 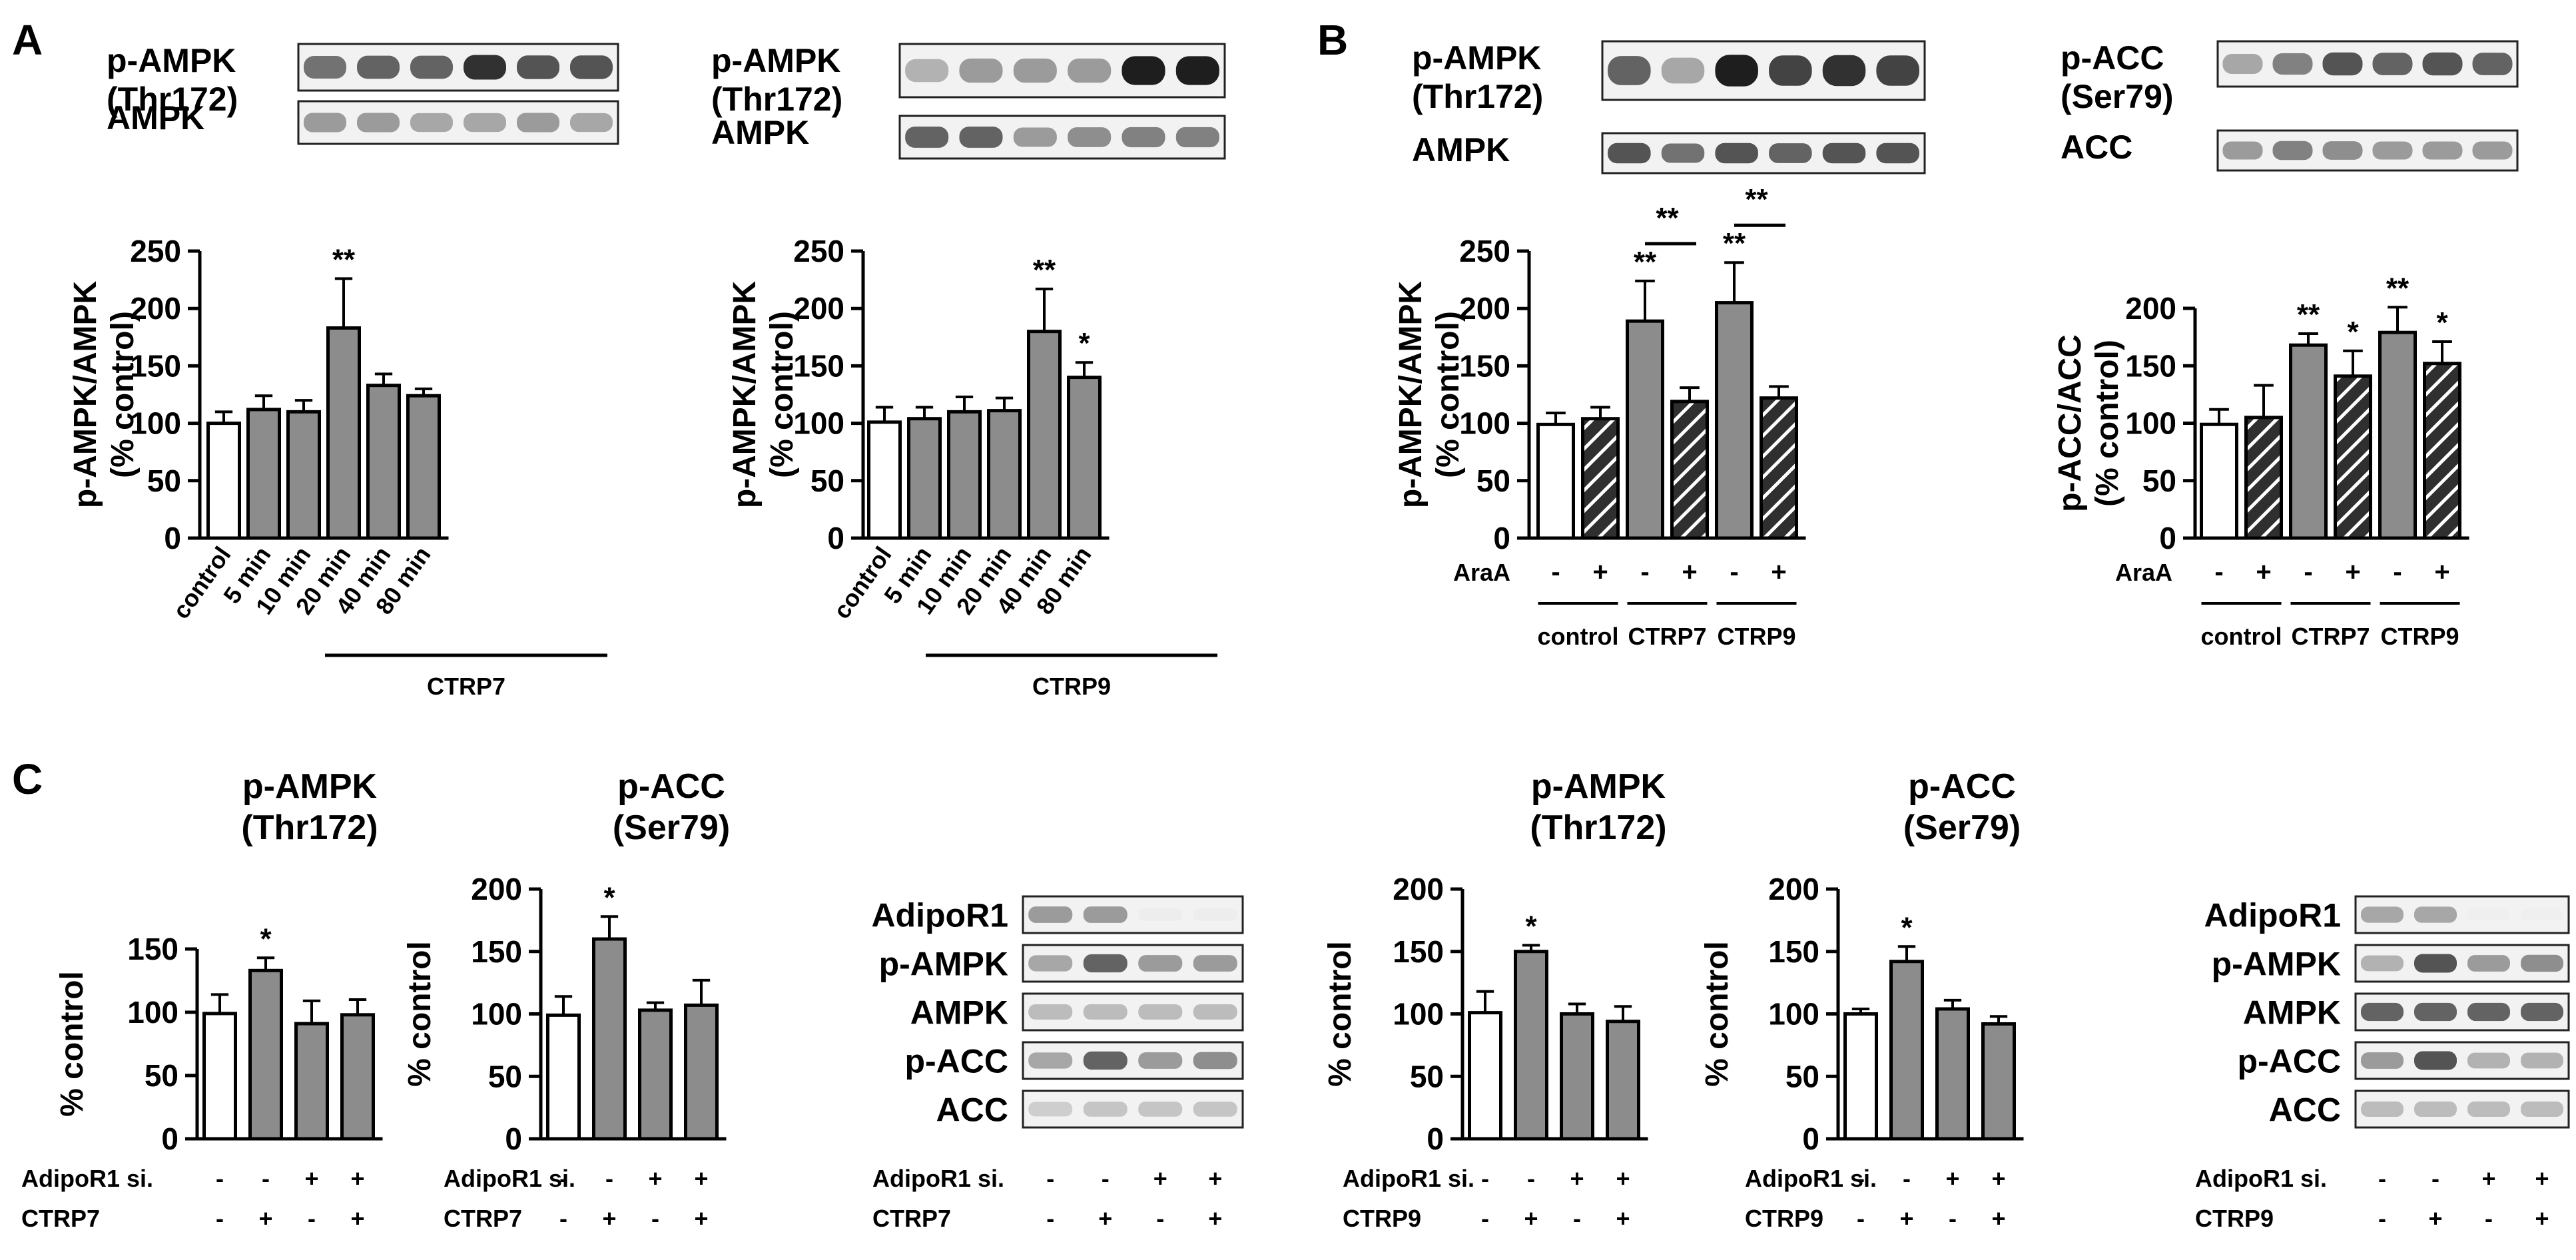 What do you see at coordinates (357, 1077) in the screenshot?
I see `chart-c1-bar` at bounding box center [357, 1077].